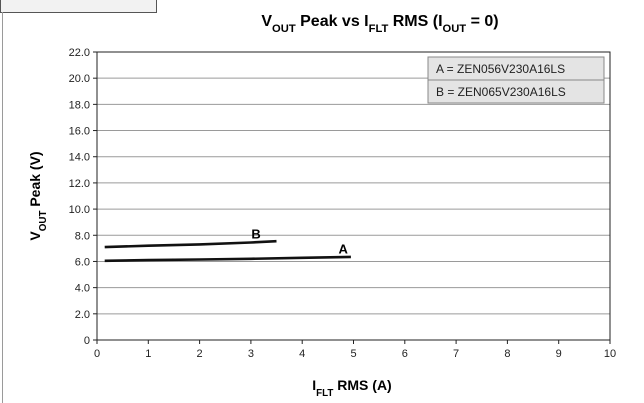  What do you see at coordinates (227, 251) in the screenshot?
I see `series-lines` at bounding box center [227, 251].